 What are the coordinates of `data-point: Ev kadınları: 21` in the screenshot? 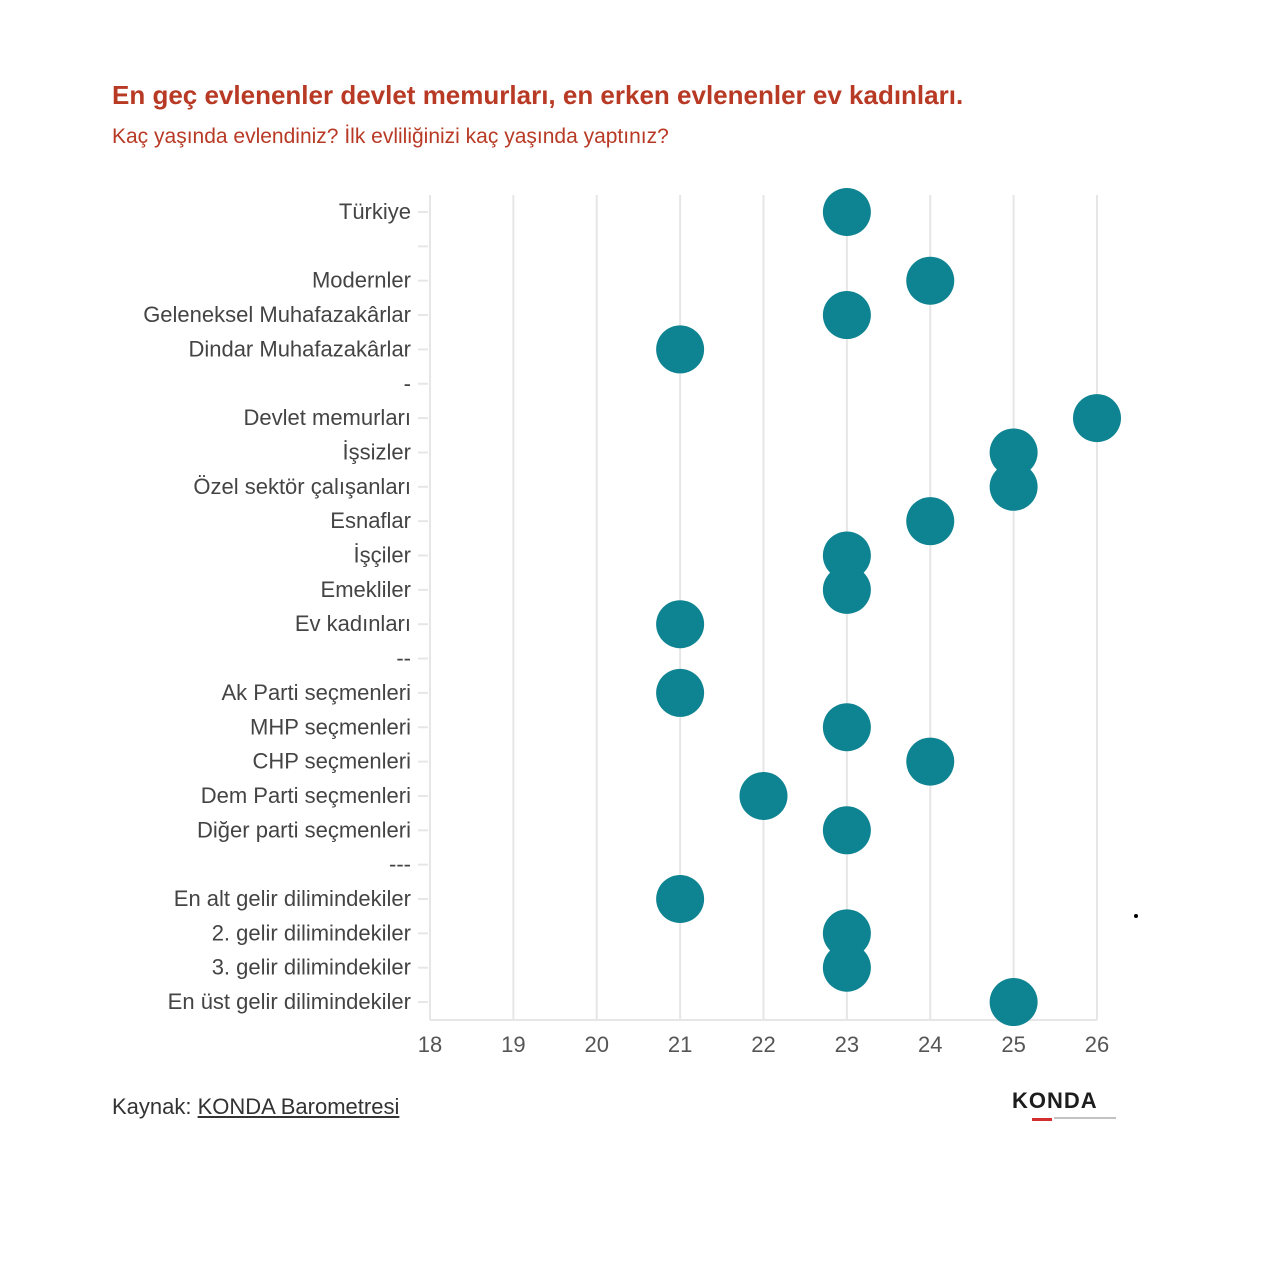 It's located at (680, 624).